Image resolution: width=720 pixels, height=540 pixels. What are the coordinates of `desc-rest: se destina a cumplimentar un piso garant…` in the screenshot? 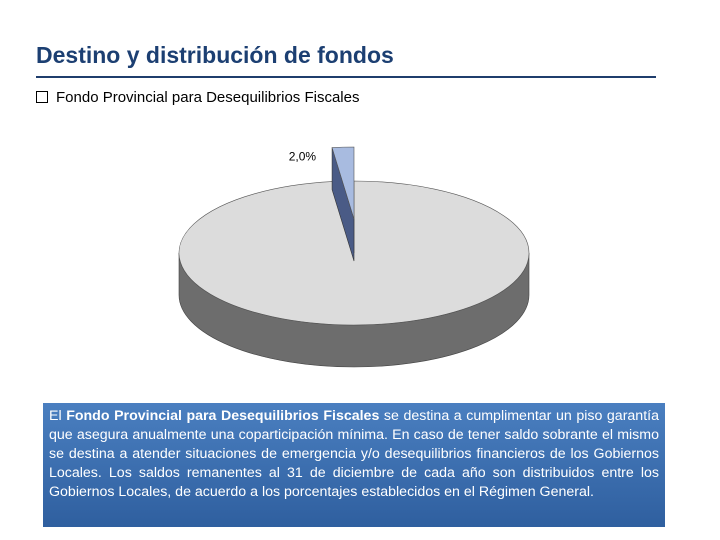 It's located at (354, 454).